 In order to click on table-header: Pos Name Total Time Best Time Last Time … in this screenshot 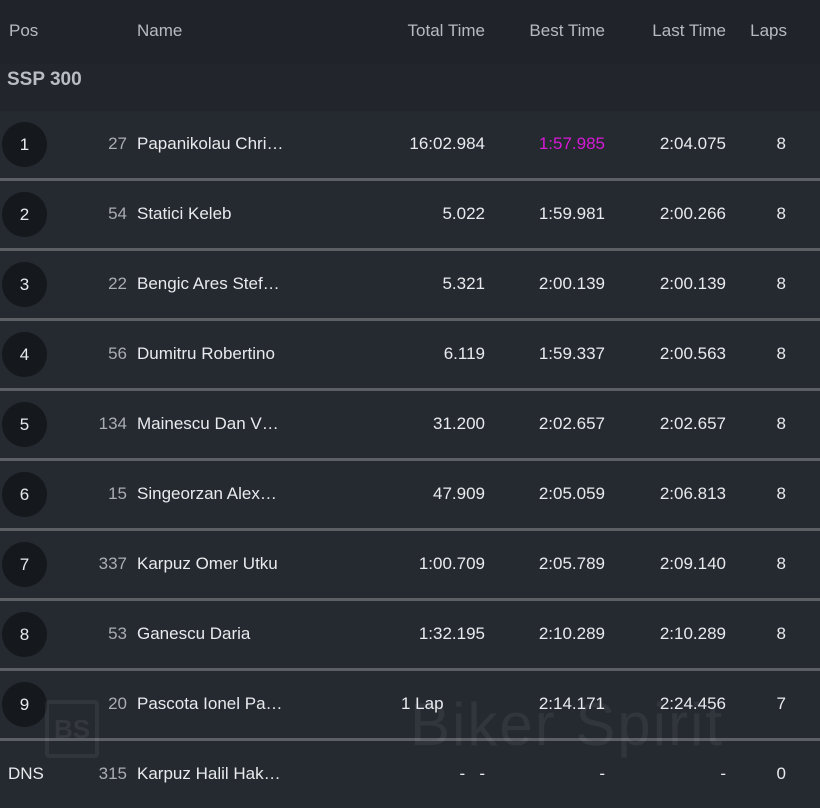, I will do `click(410, 32)`.